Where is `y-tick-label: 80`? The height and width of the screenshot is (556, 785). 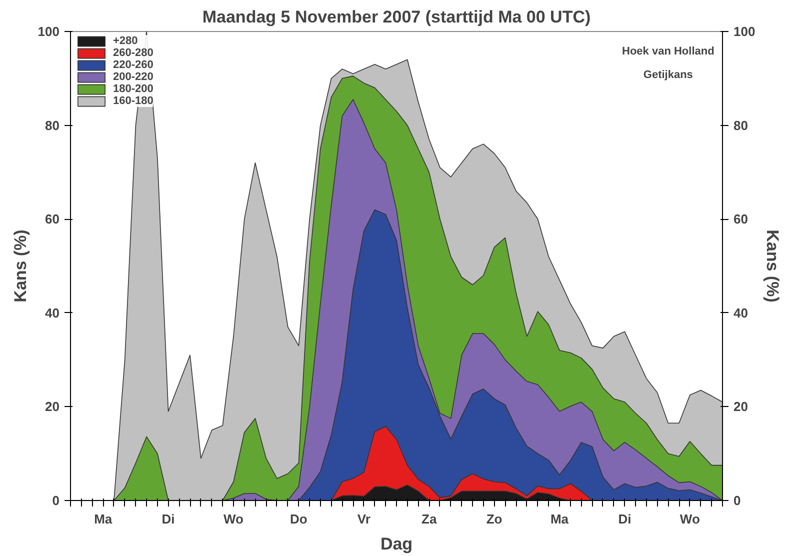
y-tick-label: 80 is located at coordinates (52, 125).